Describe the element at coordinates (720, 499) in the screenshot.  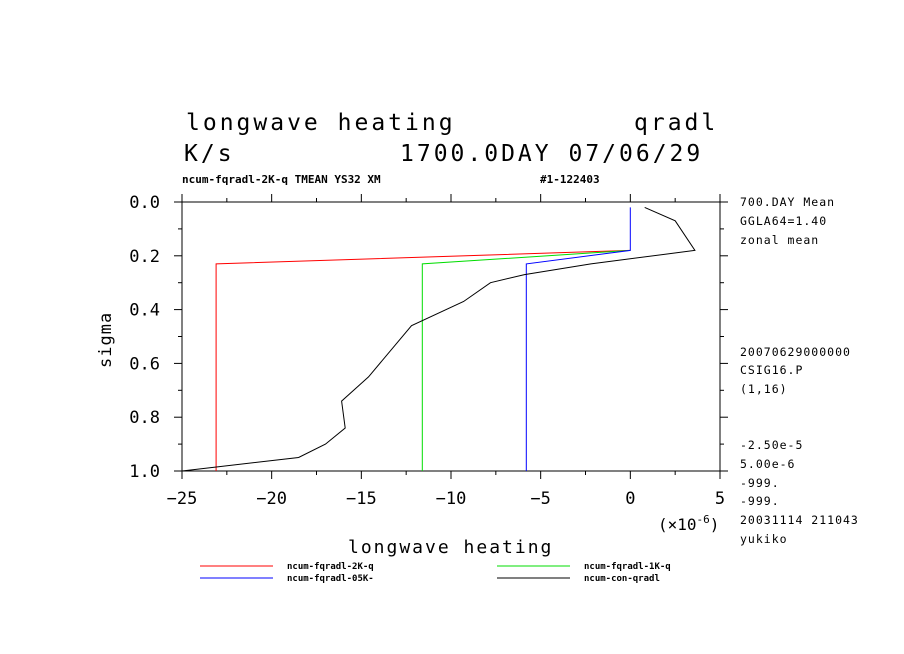
I see `x-tick-label: 5` at that location.